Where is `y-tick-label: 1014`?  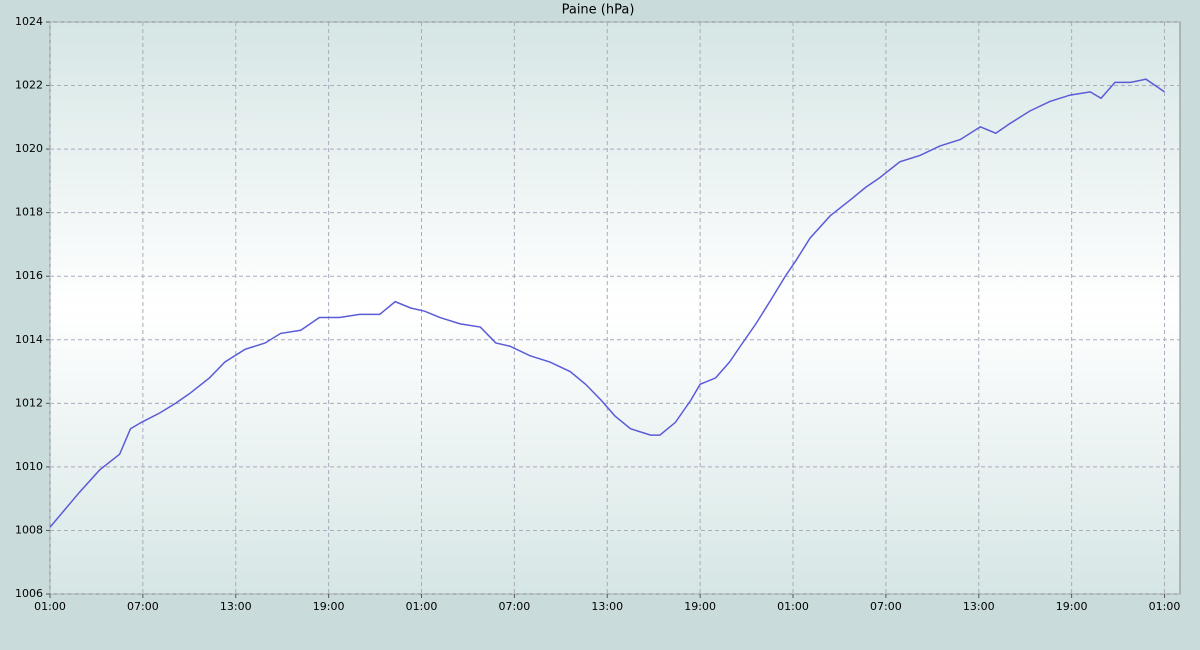 y-tick-label: 1014 is located at coordinates (29, 339).